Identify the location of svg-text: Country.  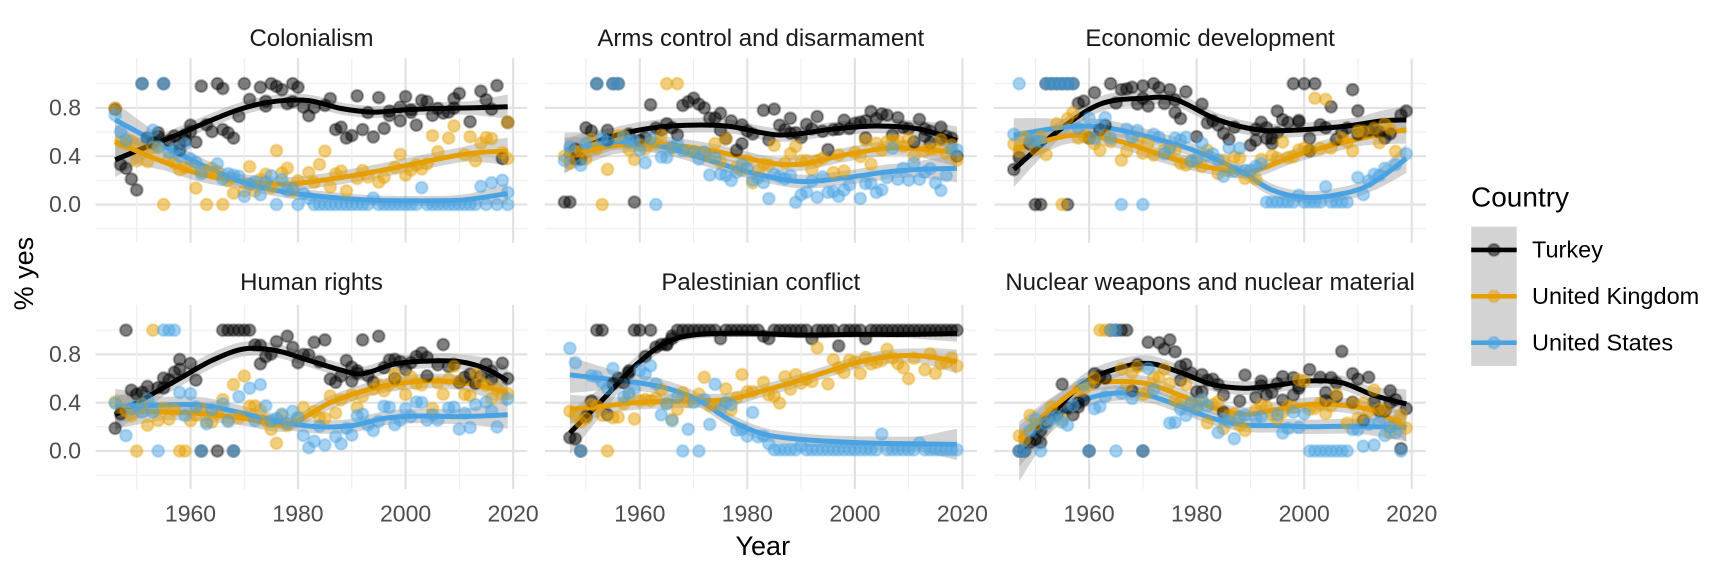
(1520, 197).